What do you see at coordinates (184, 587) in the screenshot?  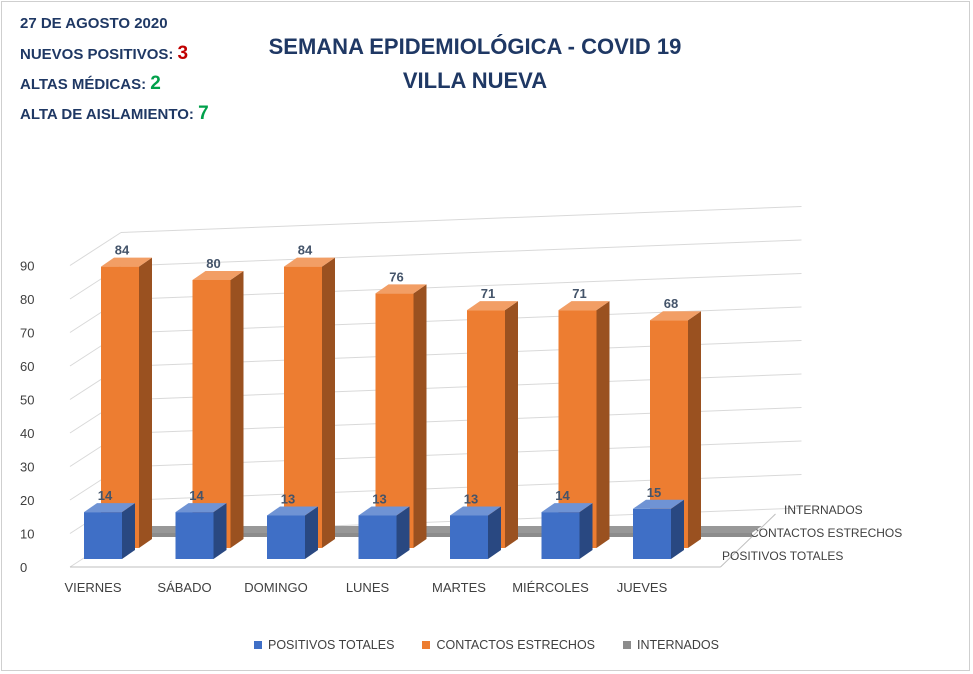 I see `x-tick-label: SÁBADO` at bounding box center [184, 587].